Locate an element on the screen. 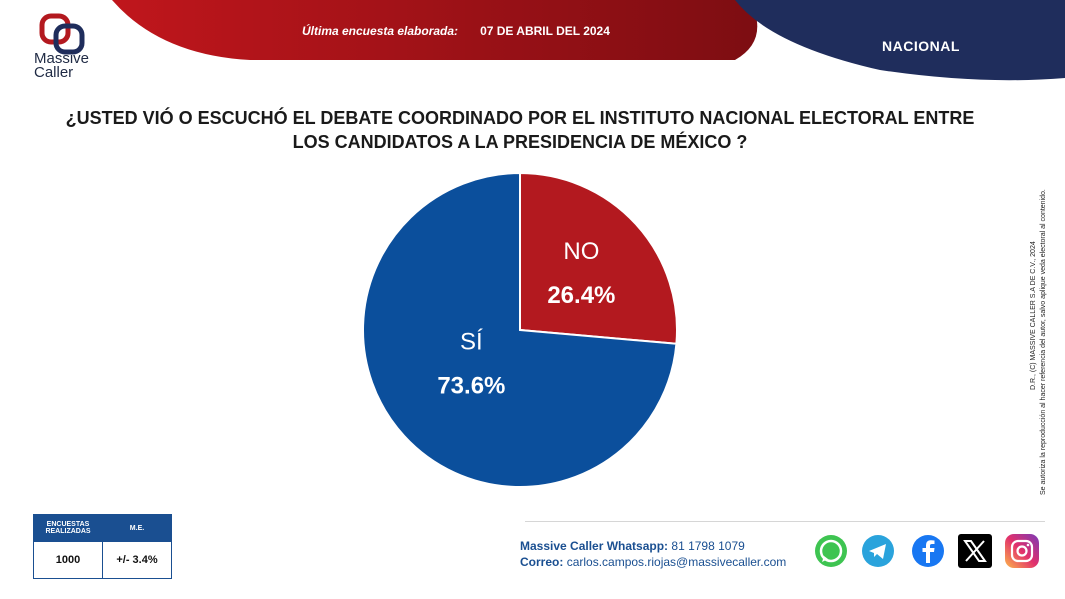  telegram-icon is located at coordinates (878, 551).